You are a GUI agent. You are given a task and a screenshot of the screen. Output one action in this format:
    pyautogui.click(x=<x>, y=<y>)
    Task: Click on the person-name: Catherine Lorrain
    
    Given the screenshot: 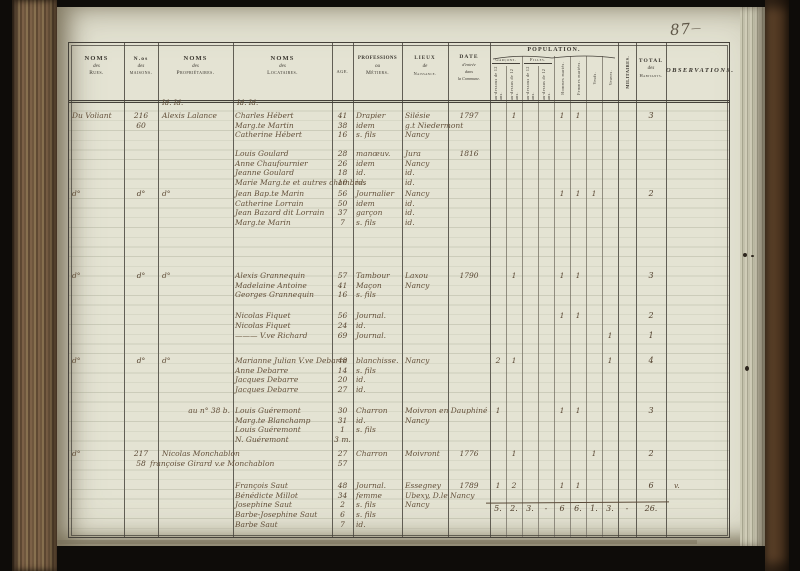 What is the action you would take?
    pyautogui.click(x=269, y=203)
    